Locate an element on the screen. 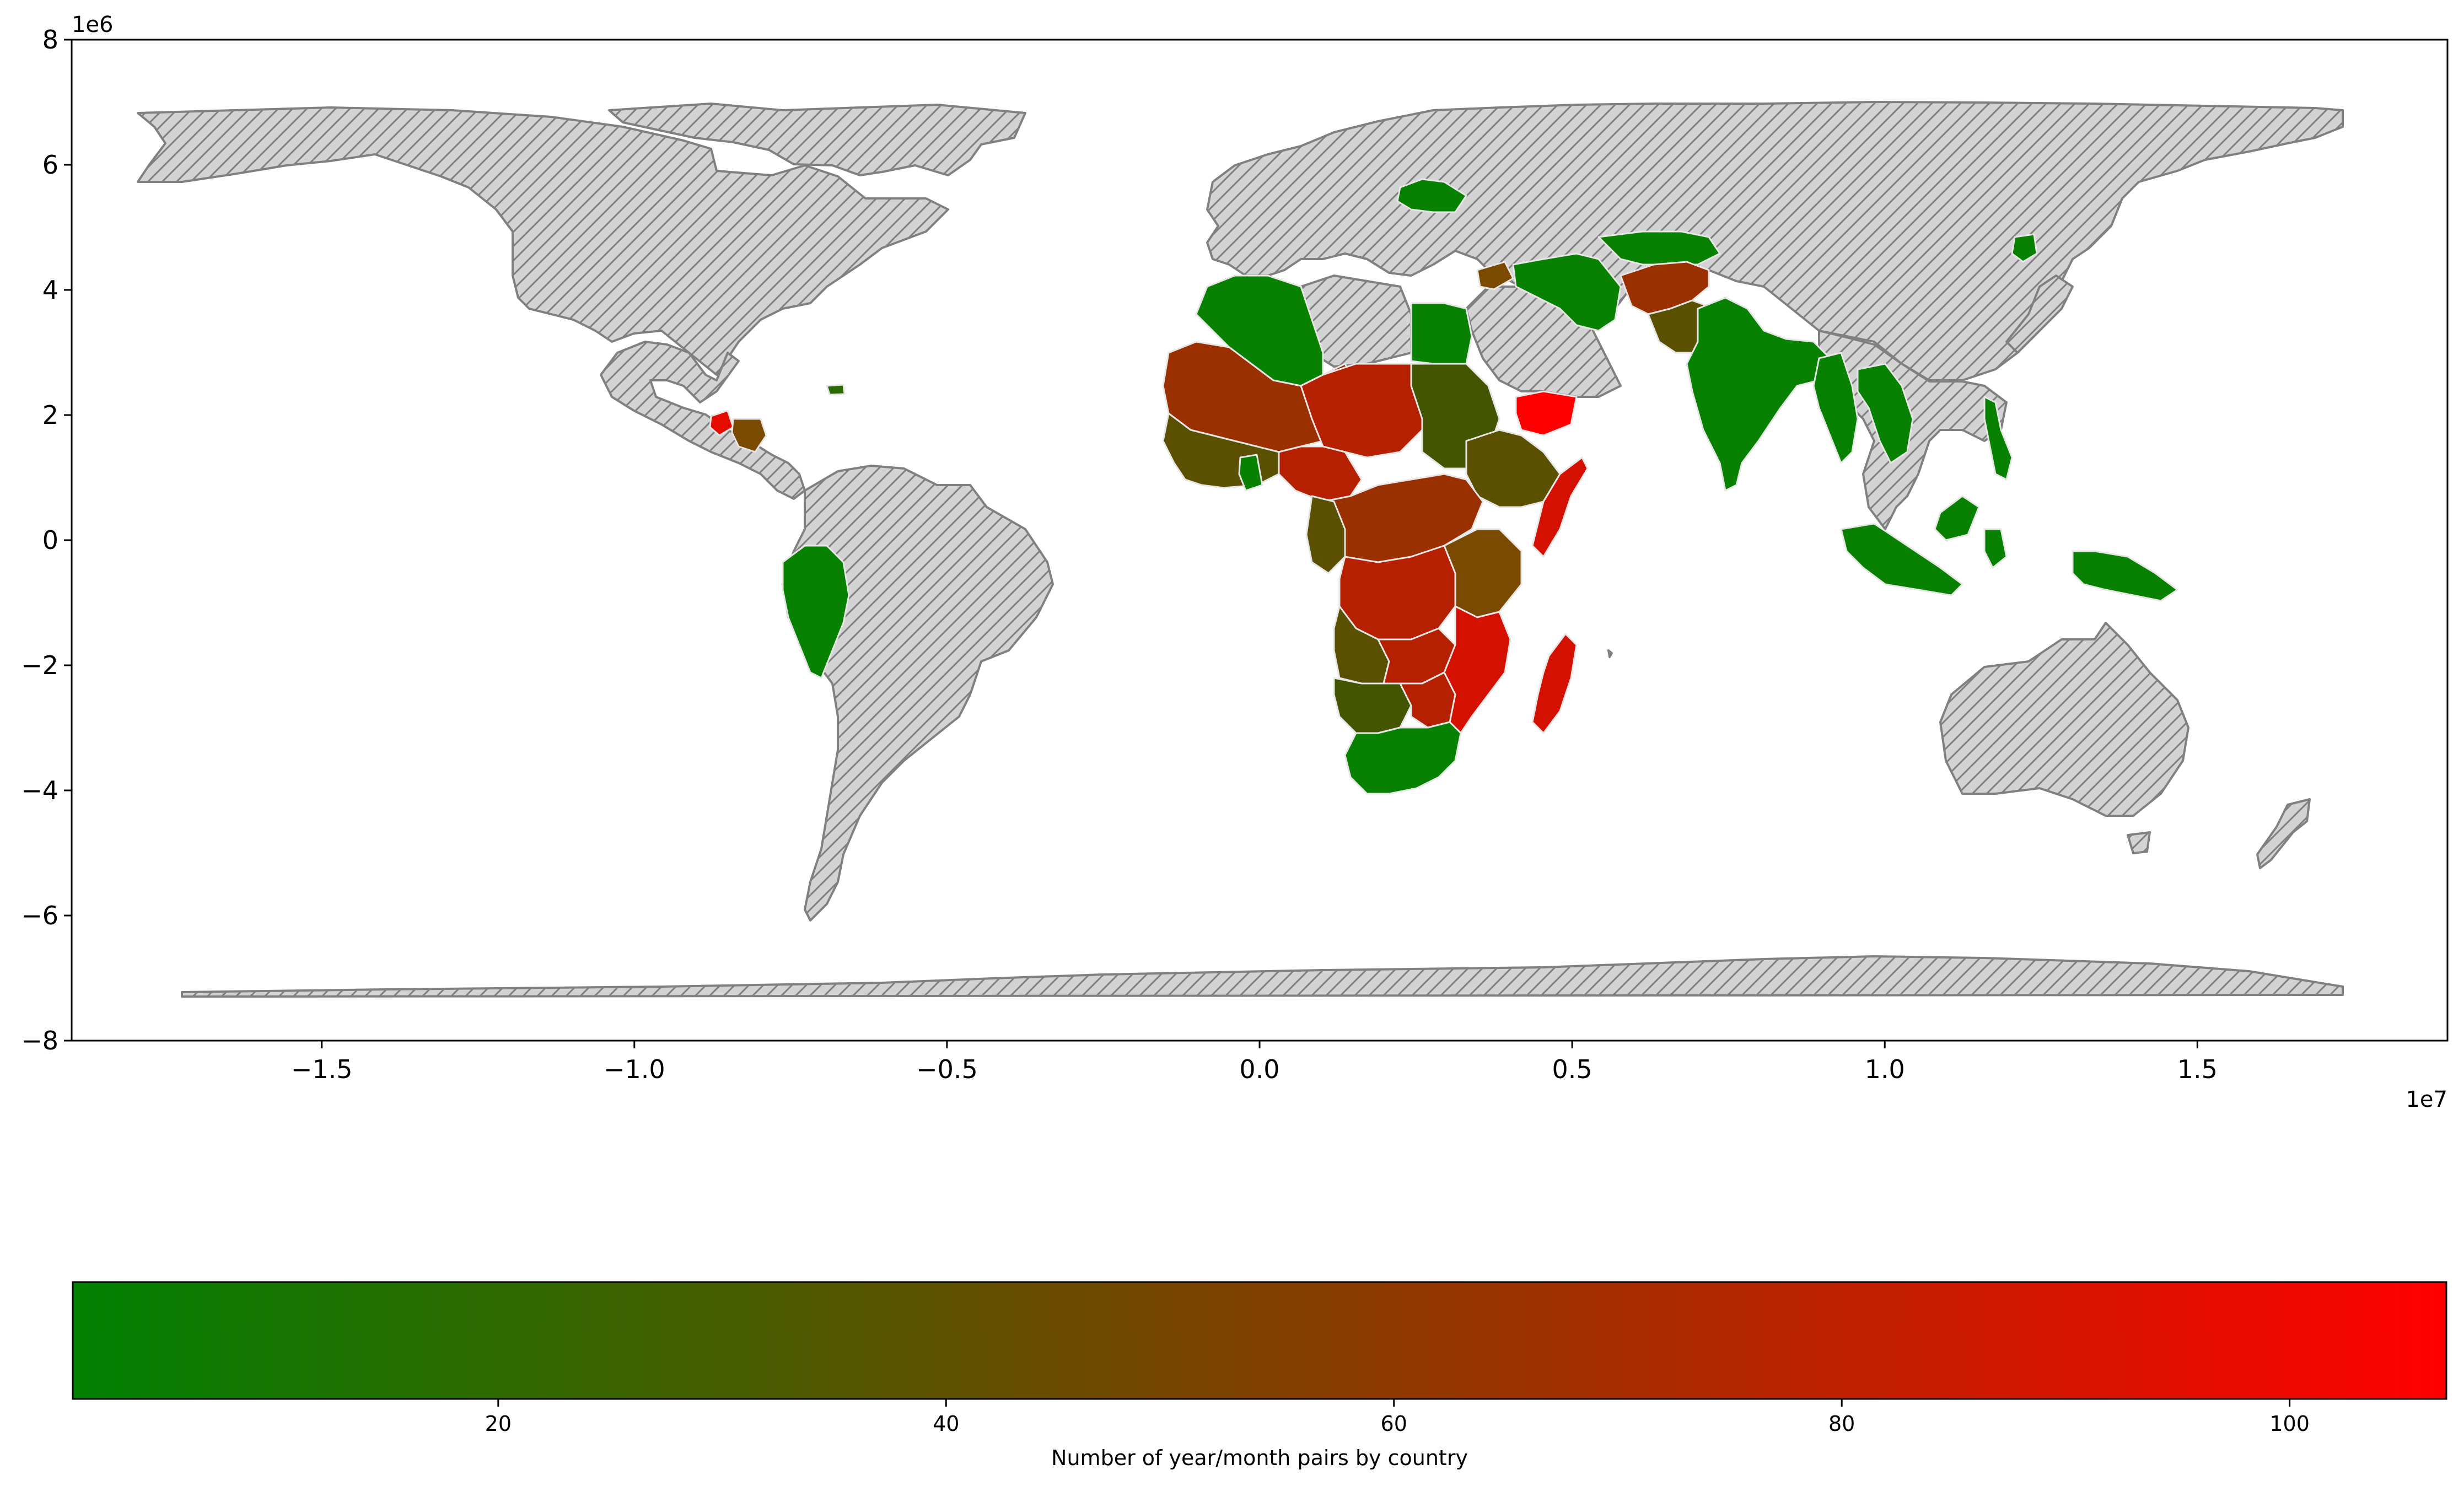 The height and width of the screenshot is (1486, 2464). peru-region is located at coordinates (816, 612).